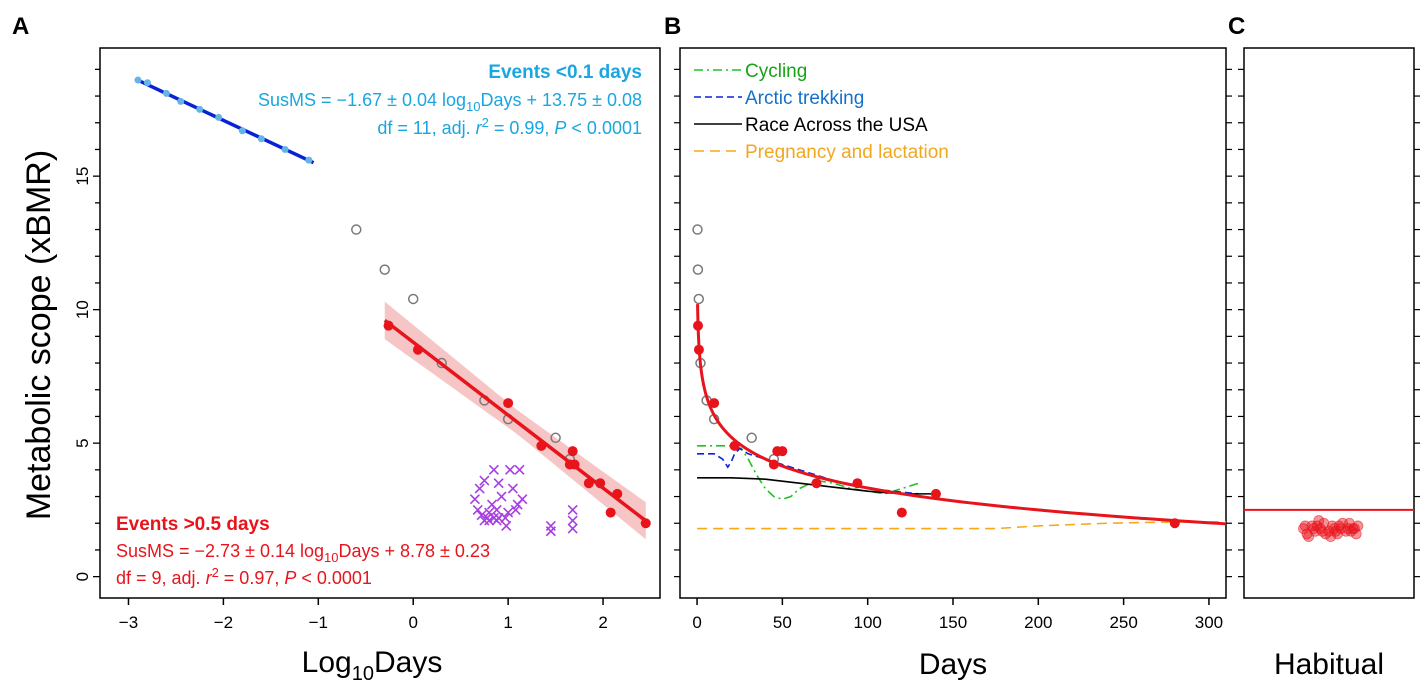 The height and width of the screenshot is (686, 1420). What do you see at coordinates (223, 622) in the screenshot?
I see `panel-a-x-tick-label: −2` at bounding box center [223, 622].